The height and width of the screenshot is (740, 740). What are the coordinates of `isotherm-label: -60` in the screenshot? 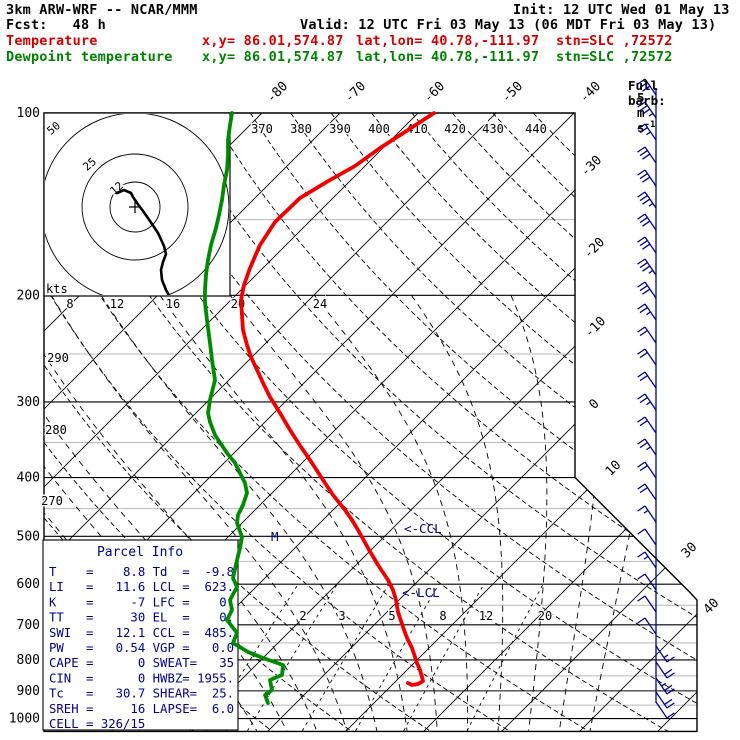 It's located at (434, 92).